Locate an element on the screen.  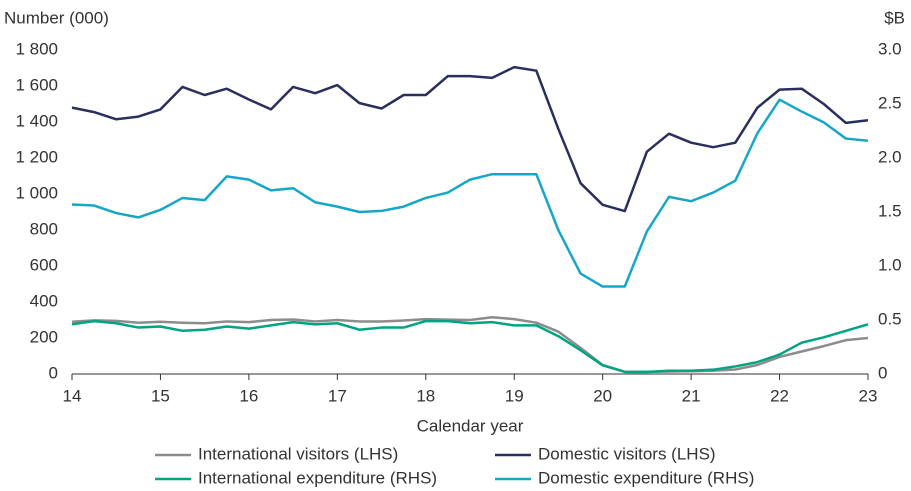
y-tick-label: 800 is located at coordinates (44, 228).